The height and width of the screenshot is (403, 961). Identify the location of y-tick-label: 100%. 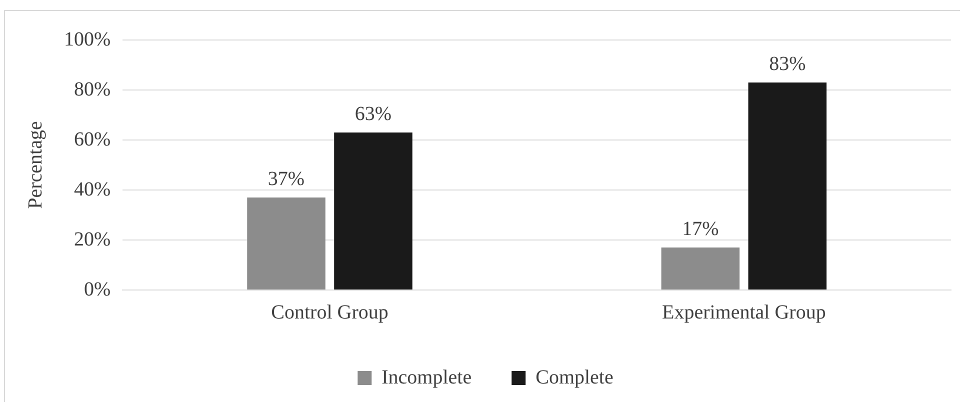
(87, 39).